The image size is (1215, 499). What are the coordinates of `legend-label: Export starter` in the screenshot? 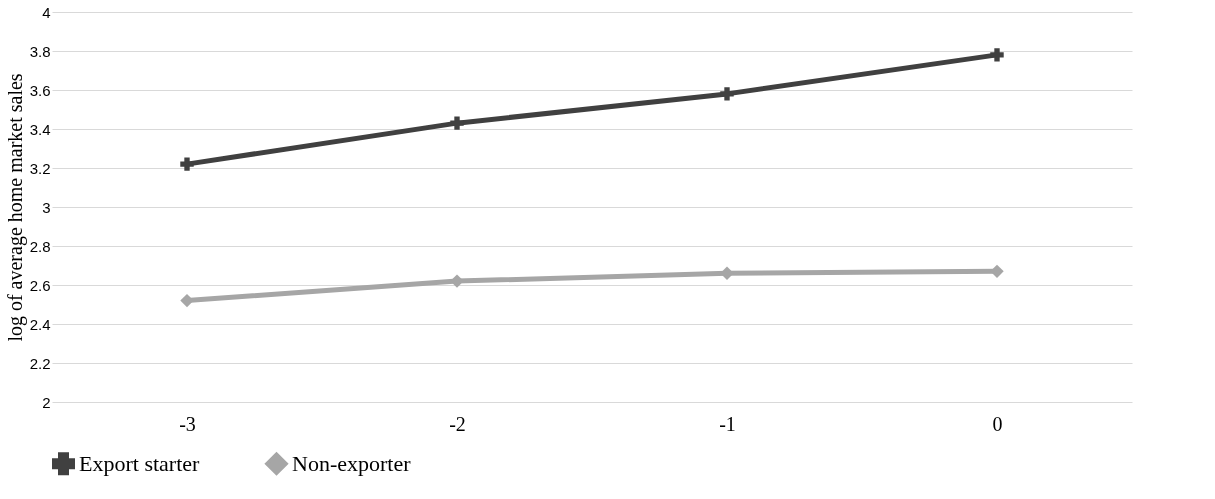 It's located at (140, 463).